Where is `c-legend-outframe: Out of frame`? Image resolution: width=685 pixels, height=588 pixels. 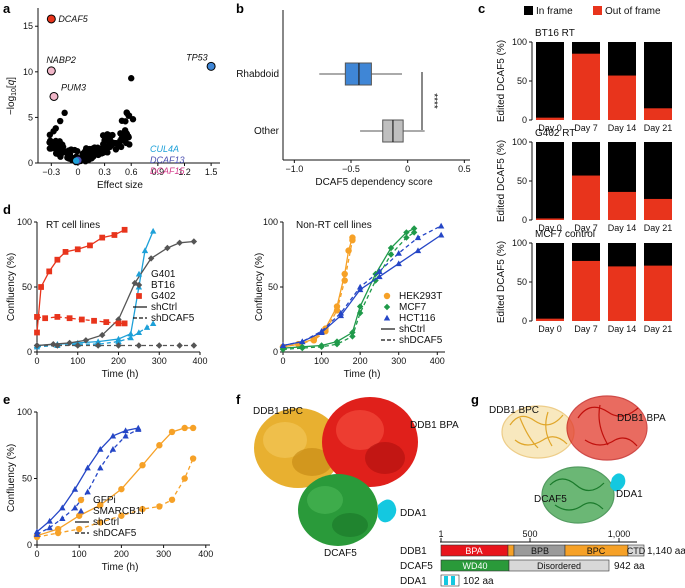
c-legend-outframe: Out of frame is located at coordinates (633, 11).